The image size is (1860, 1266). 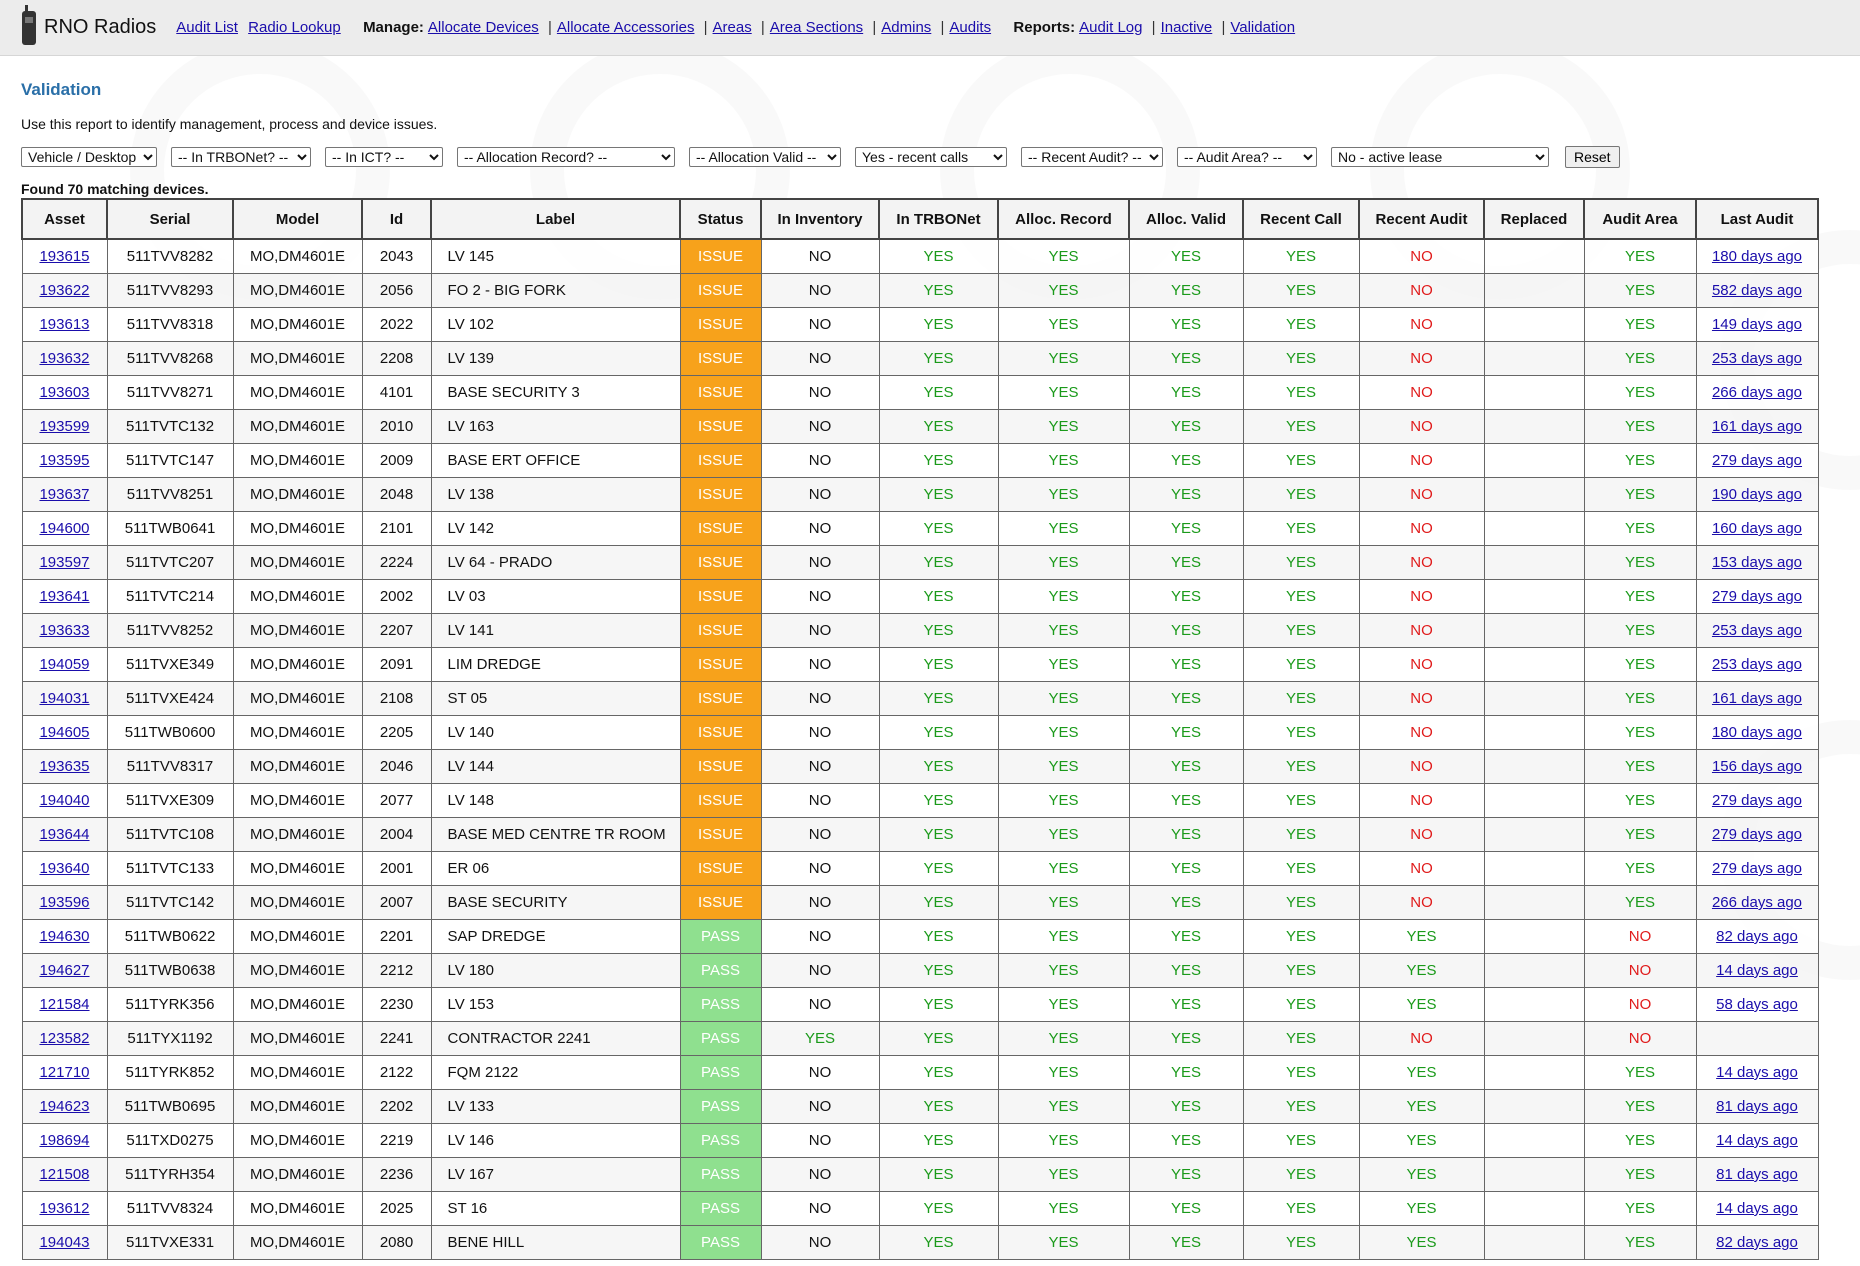 What do you see at coordinates (170, 936) in the screenshot?
I see `cell-serial: 511TWB0622` at bounding box center [170, 936].